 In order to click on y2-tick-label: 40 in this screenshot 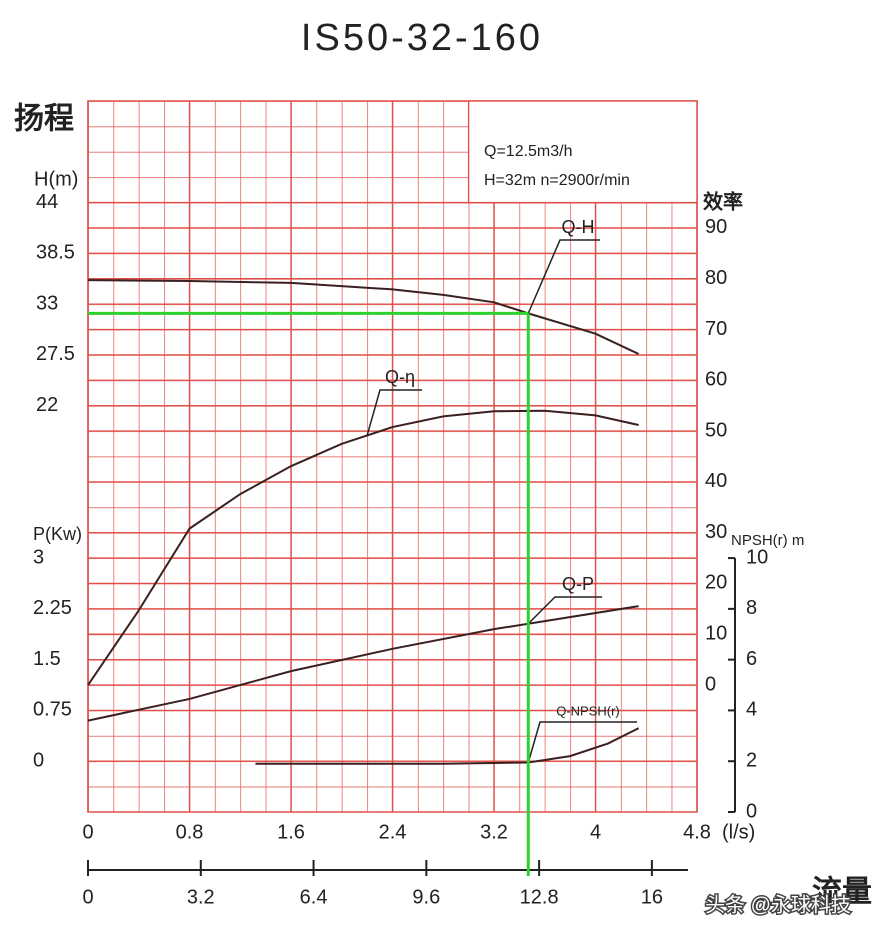, I will do `click(716, 481)`.